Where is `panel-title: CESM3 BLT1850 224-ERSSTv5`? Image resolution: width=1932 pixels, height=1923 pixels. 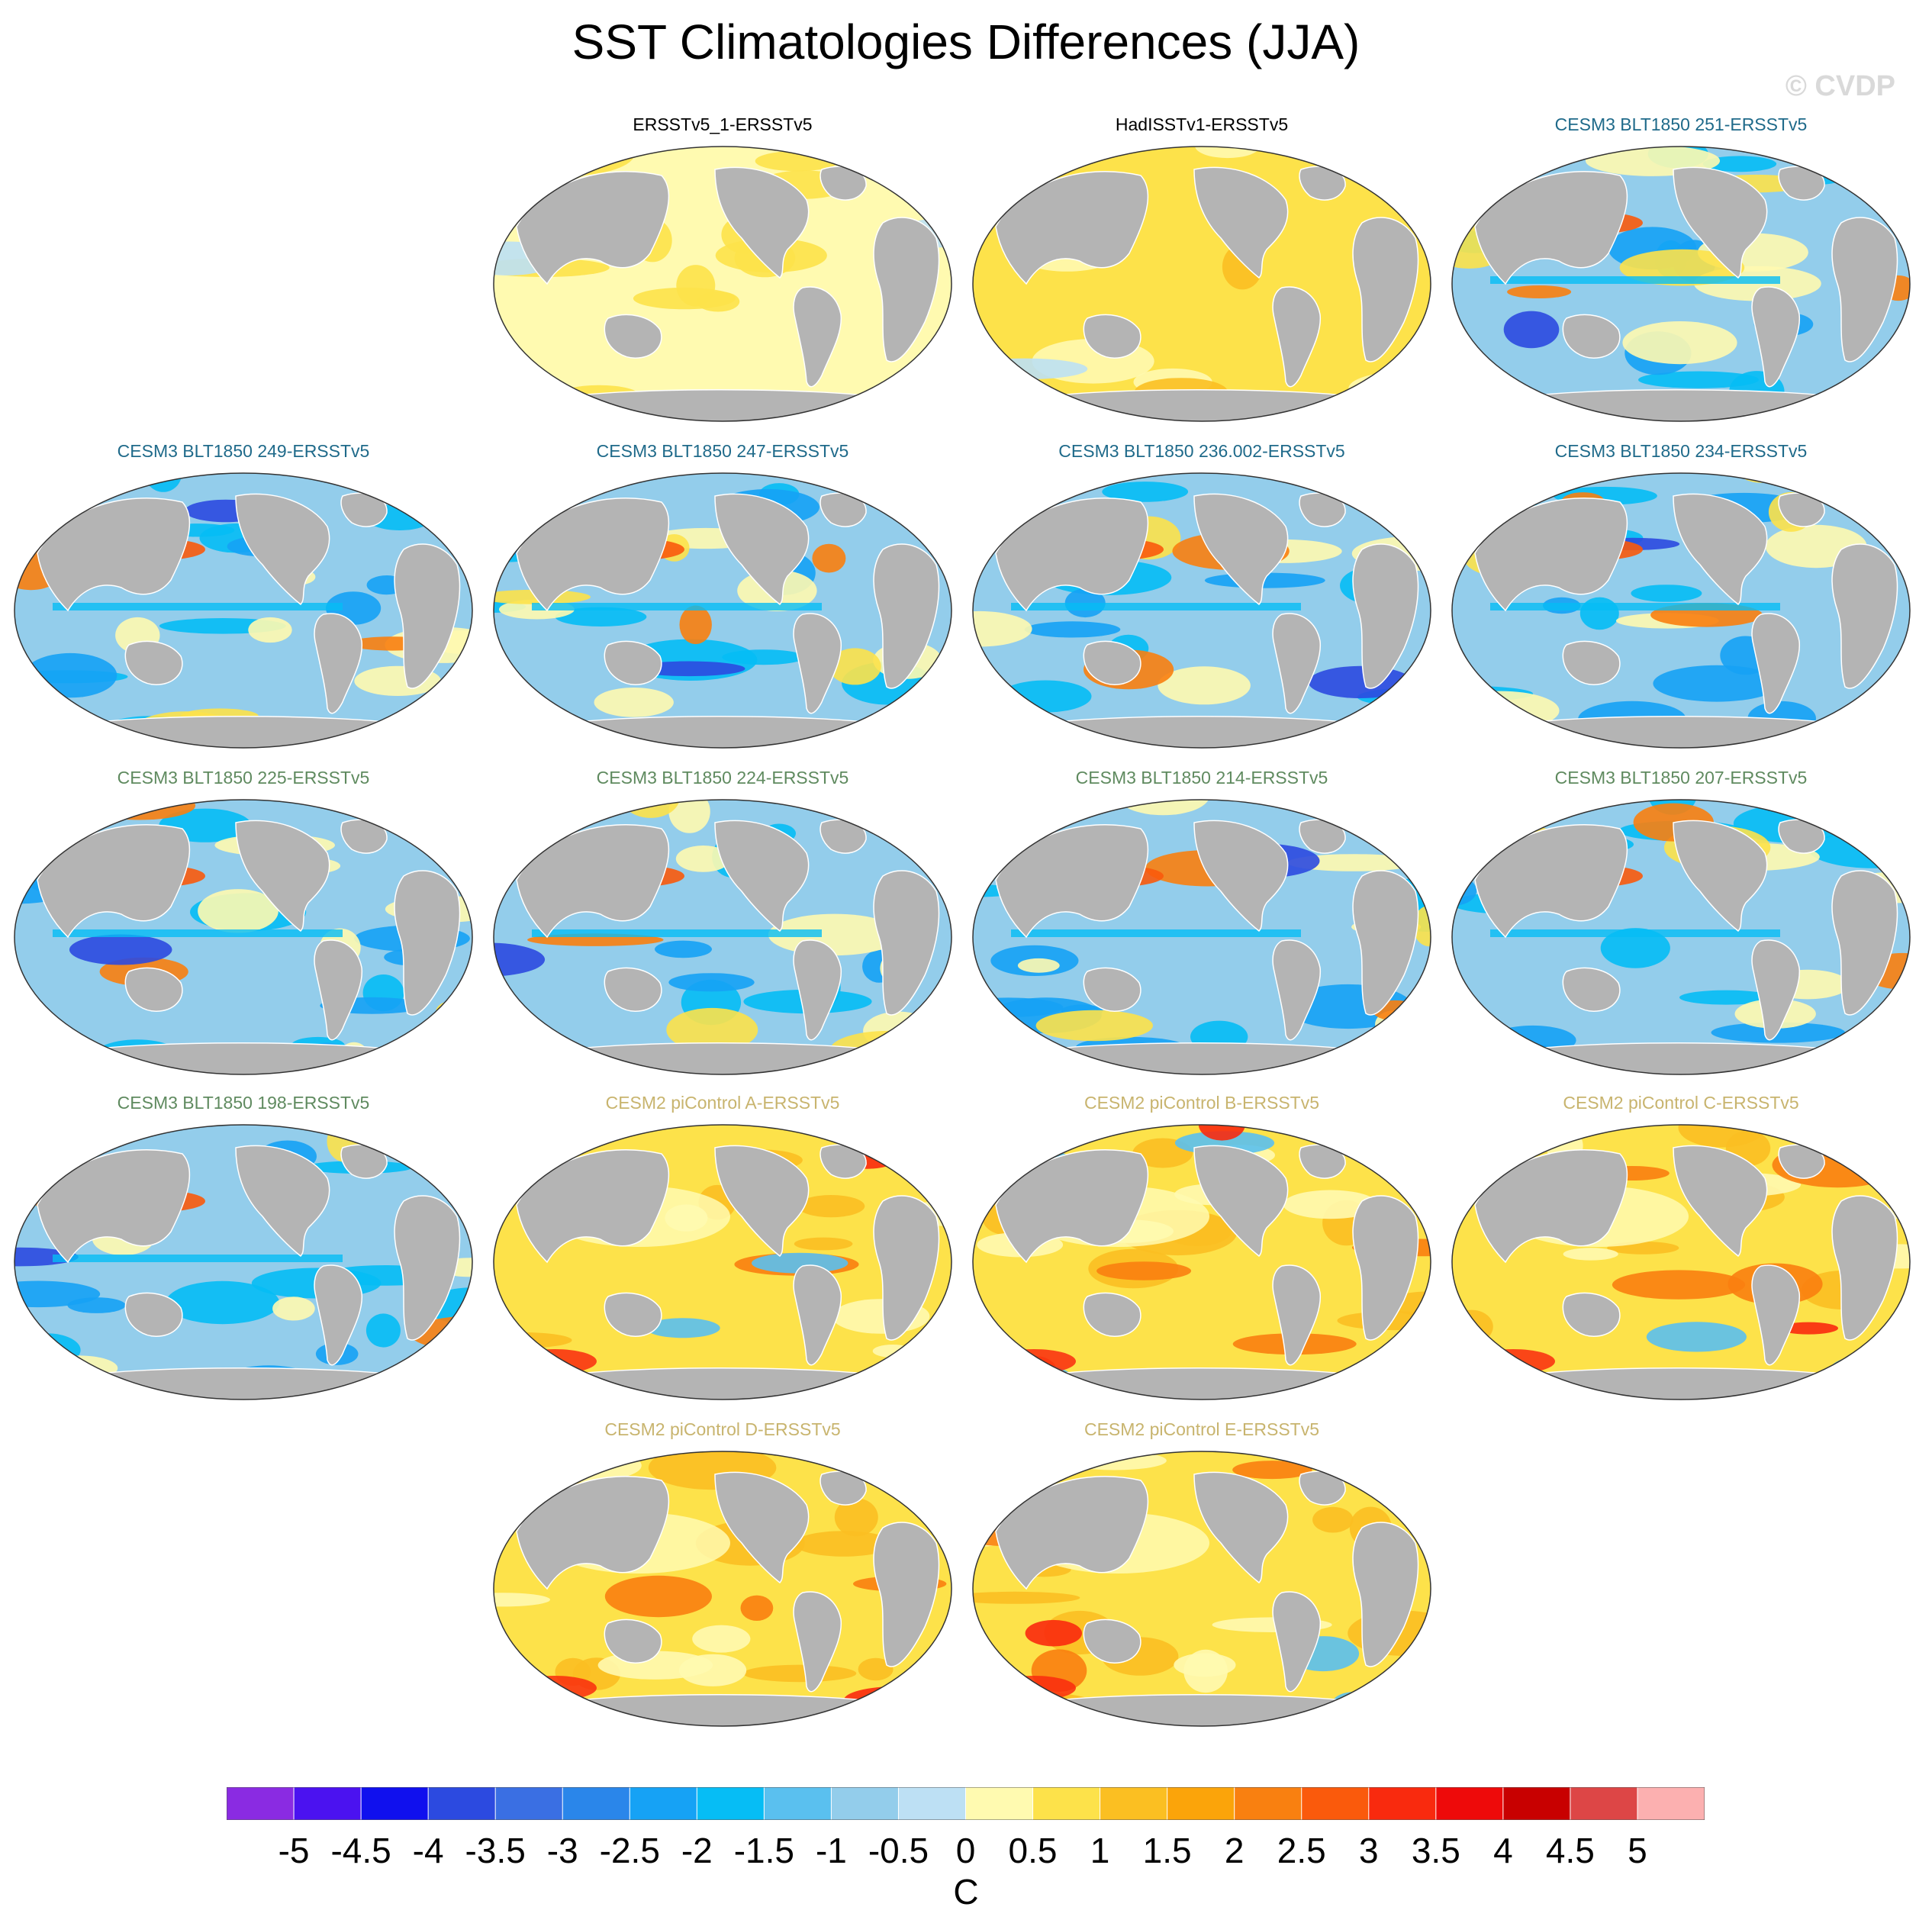 panel-title: CESM3 BLT1850 224-ERSSTv5 is located at coordinates (722, 778).